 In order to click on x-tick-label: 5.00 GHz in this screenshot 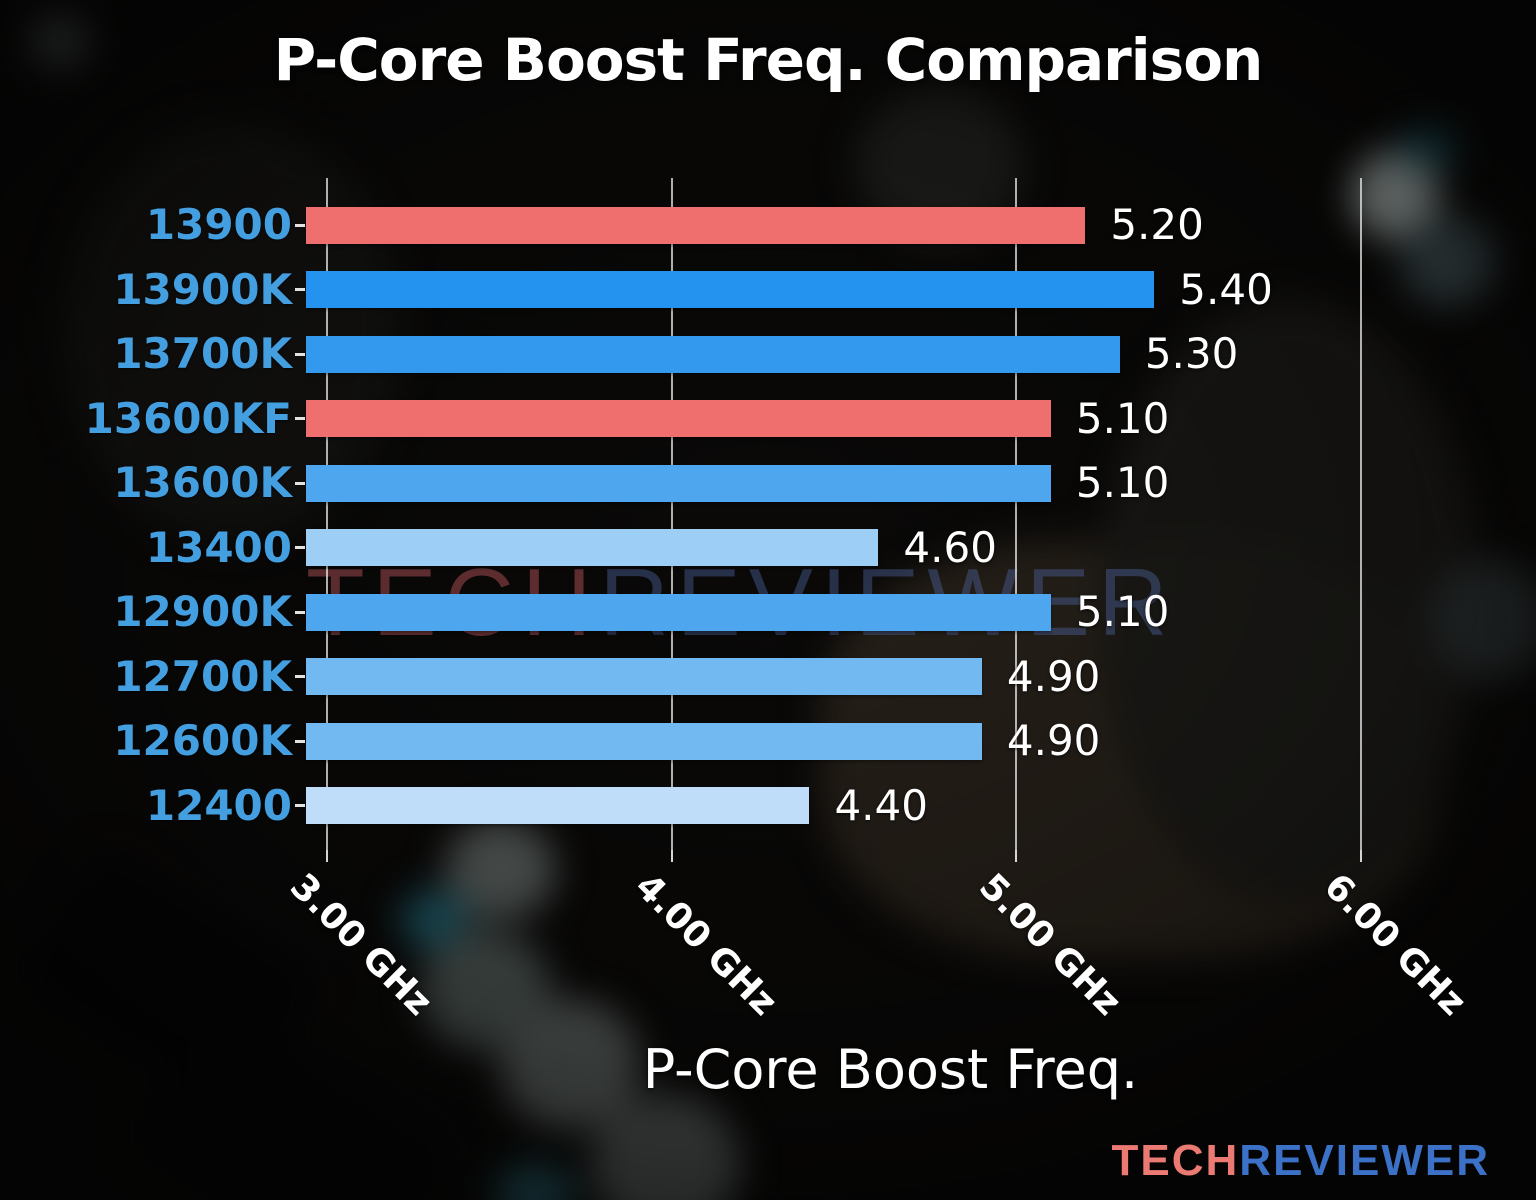, I will do `click(1050, 945)`.